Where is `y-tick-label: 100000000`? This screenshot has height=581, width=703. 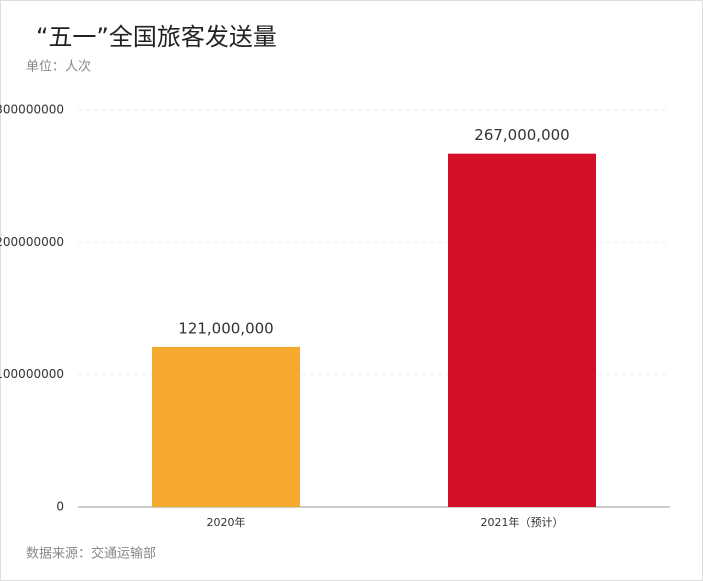
y-tick-label: 100000000 is located at coordinates (32, 374).